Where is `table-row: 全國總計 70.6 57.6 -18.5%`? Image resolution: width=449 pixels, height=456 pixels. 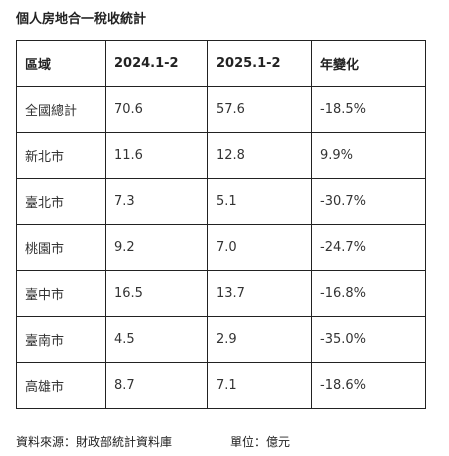
table-row: 全國總計 70.6 57.6 -18.5% is located at coordinates (221, 109).